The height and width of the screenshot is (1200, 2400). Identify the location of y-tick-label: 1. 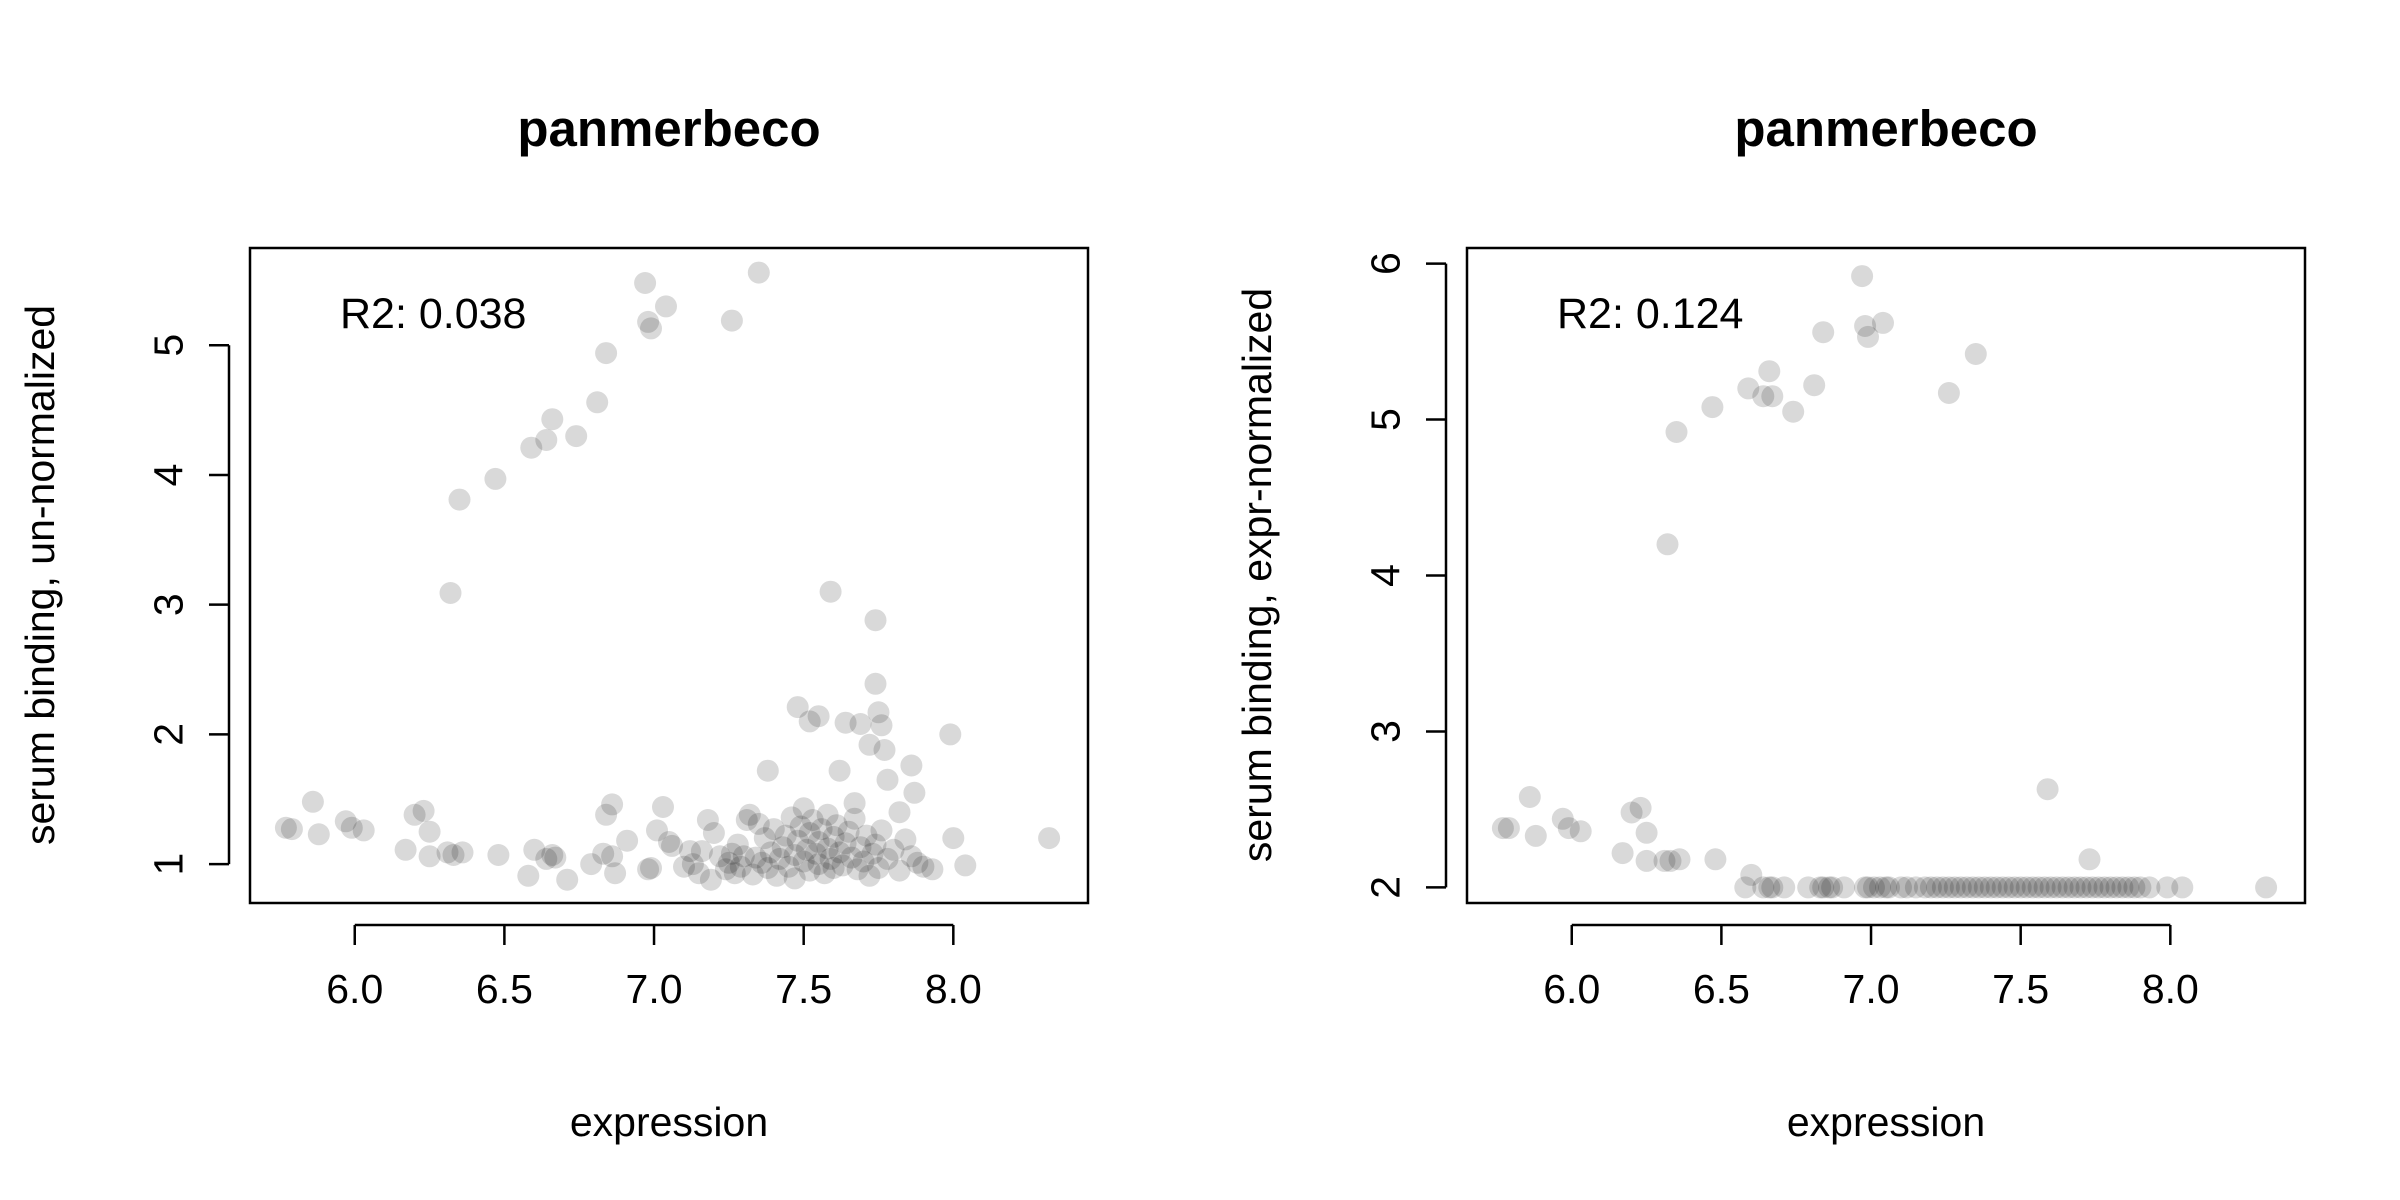
(168, 864).